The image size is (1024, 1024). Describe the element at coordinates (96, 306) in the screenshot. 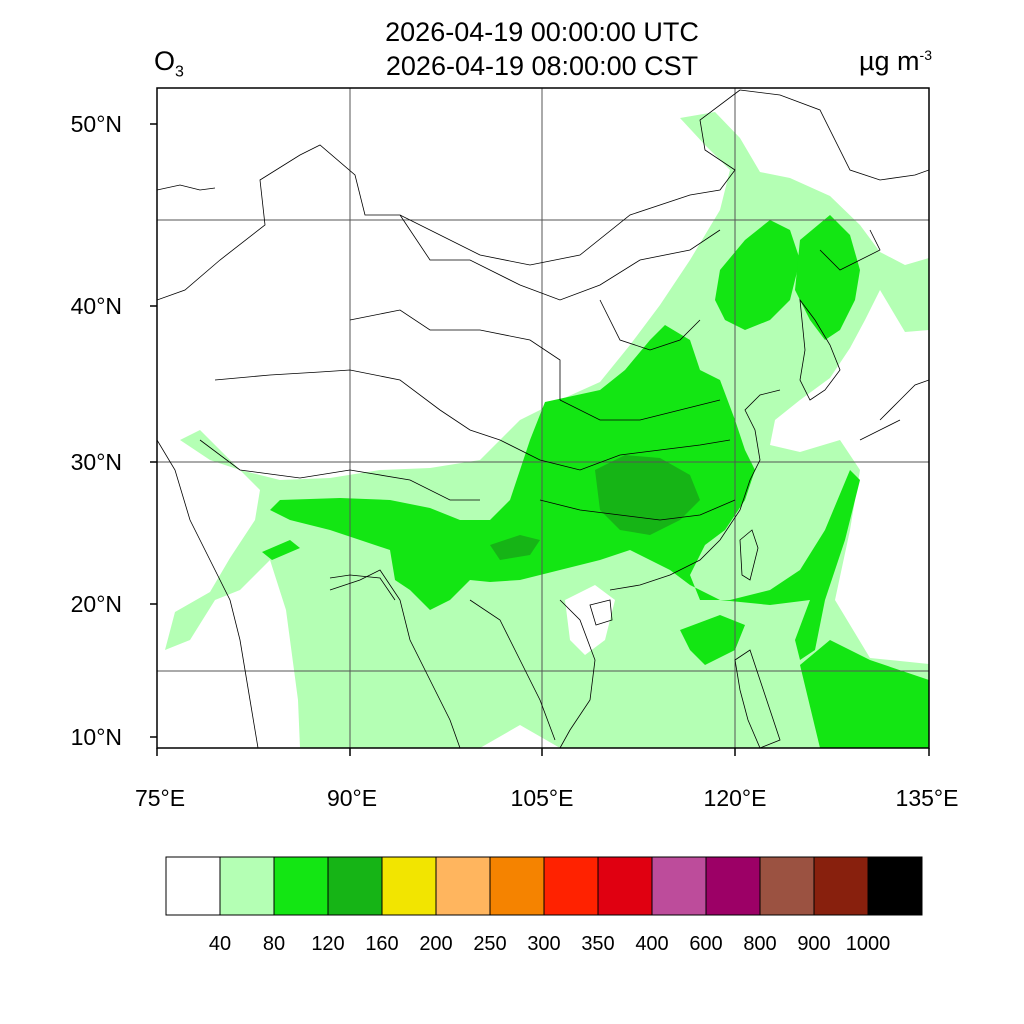

I see `lat-label: 40°N` at that location.